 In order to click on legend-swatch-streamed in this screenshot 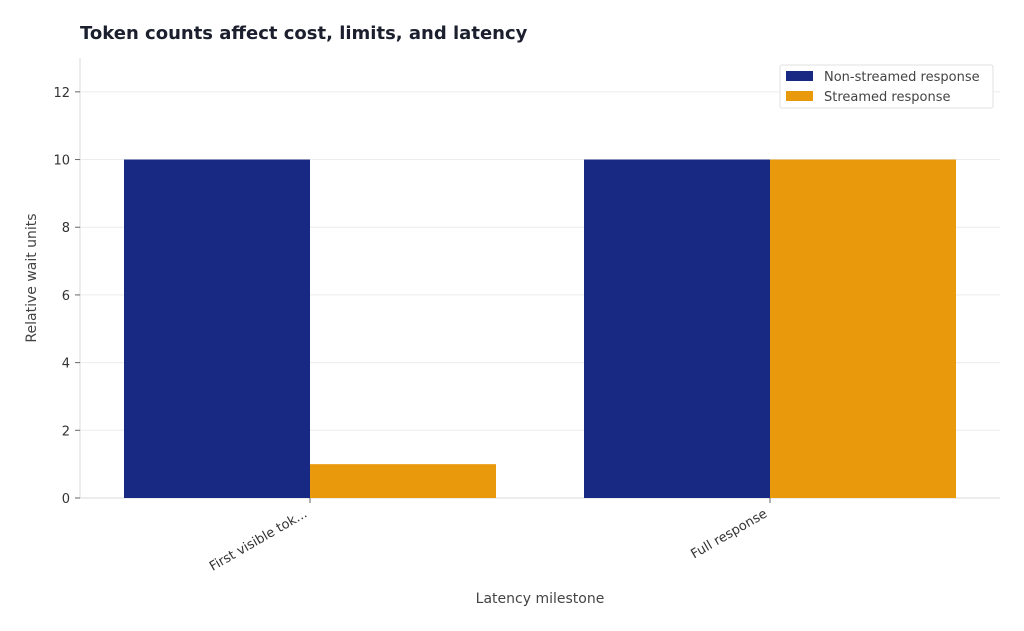, I will do `click(799, 96)`.